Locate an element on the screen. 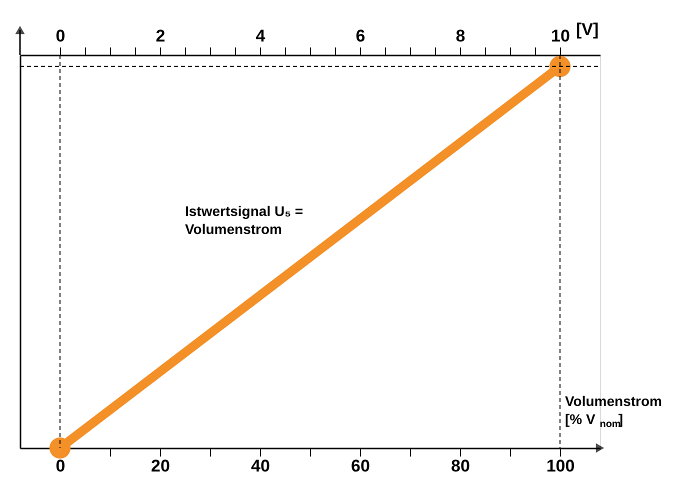 The height and width of the screenshot is (495, 684). x-tick-label: 100 is located at coordinates (560, 466).